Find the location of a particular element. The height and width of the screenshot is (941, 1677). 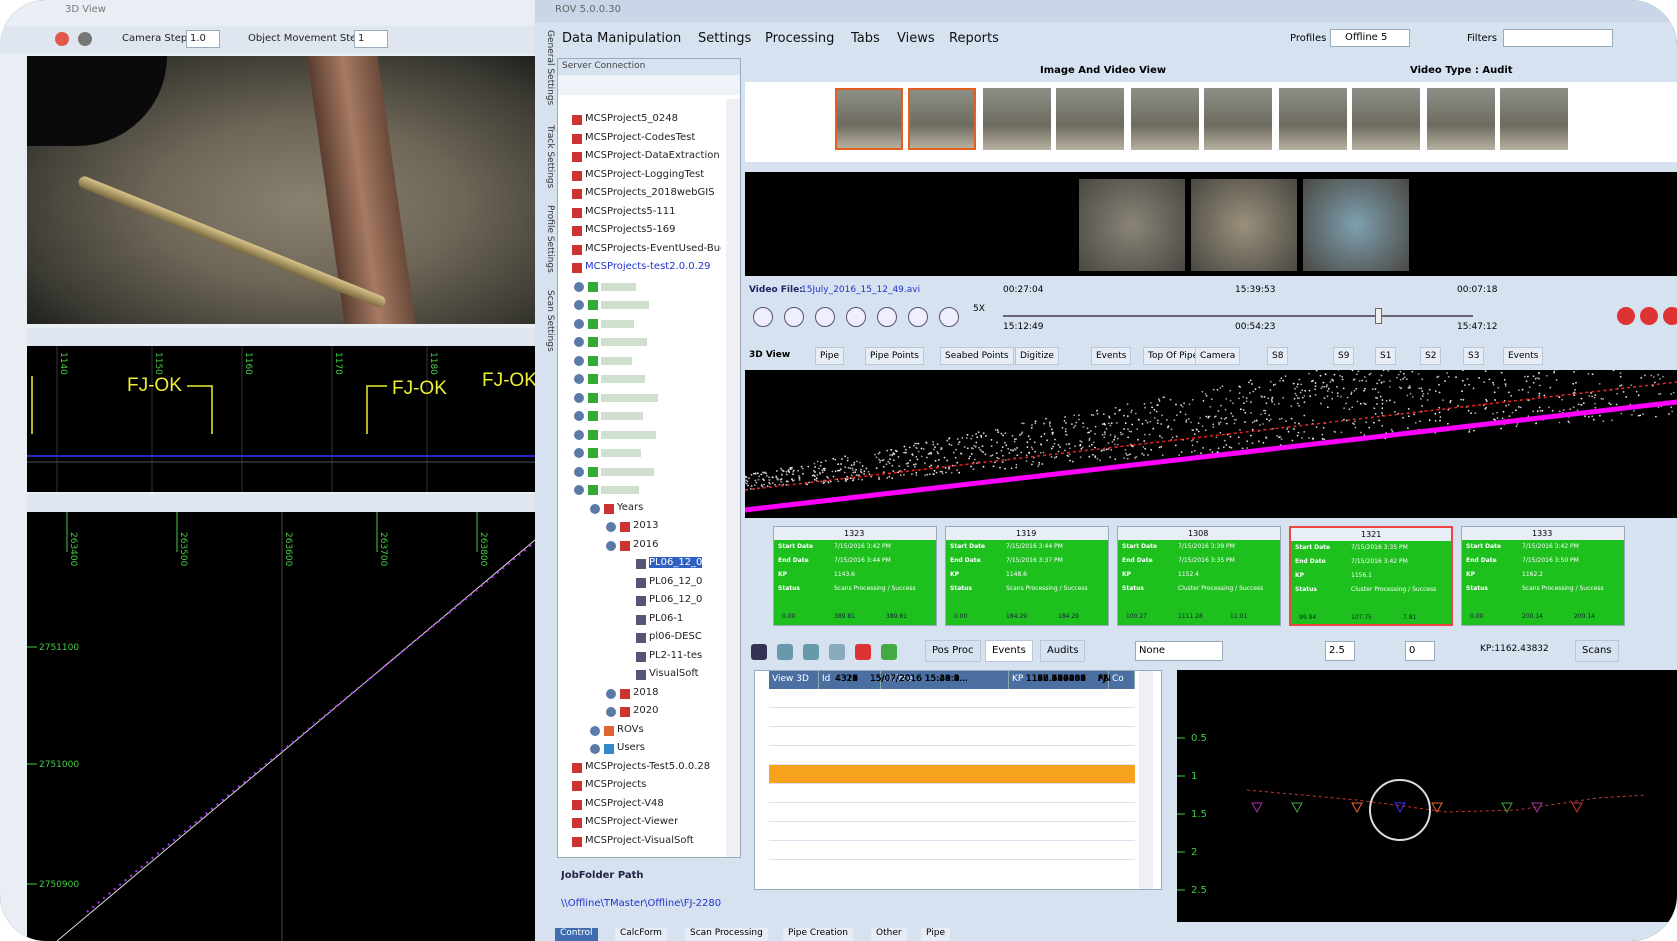

filters-input is located at coordinates (1558, 38).